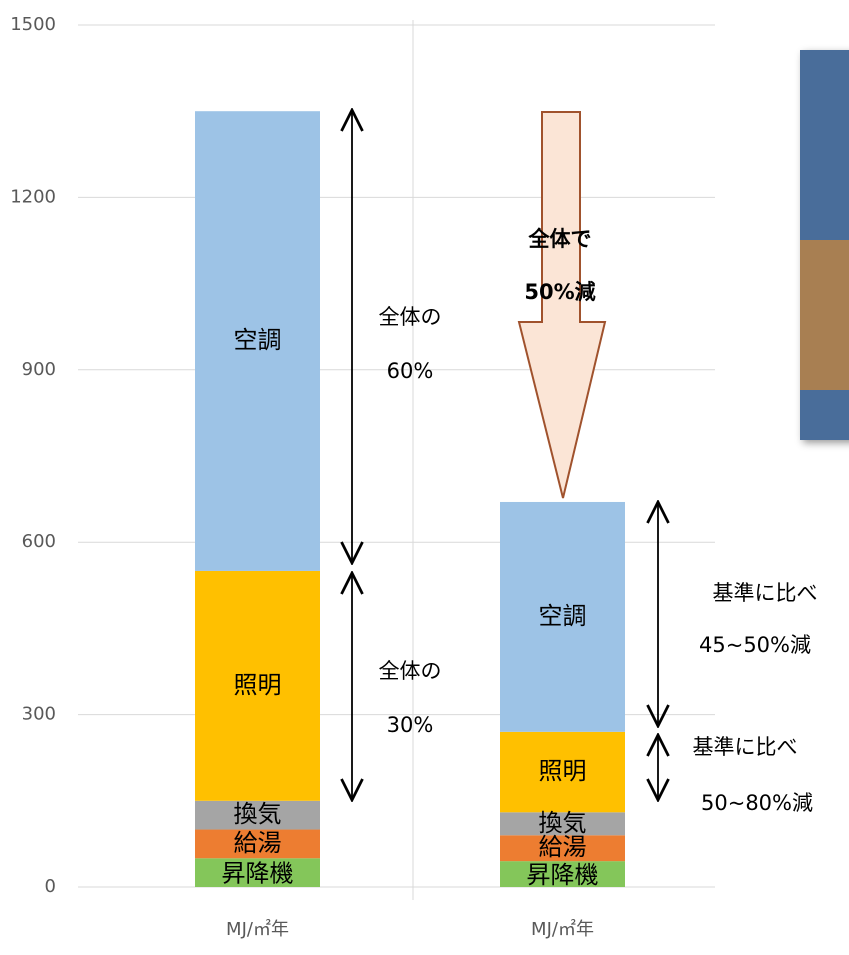 This screenshot has width=849, height=955. What do you see at coordinates (39, 541) in the screenshot?
I see `y-tick-label: 600` at bounding box center [39, 541].